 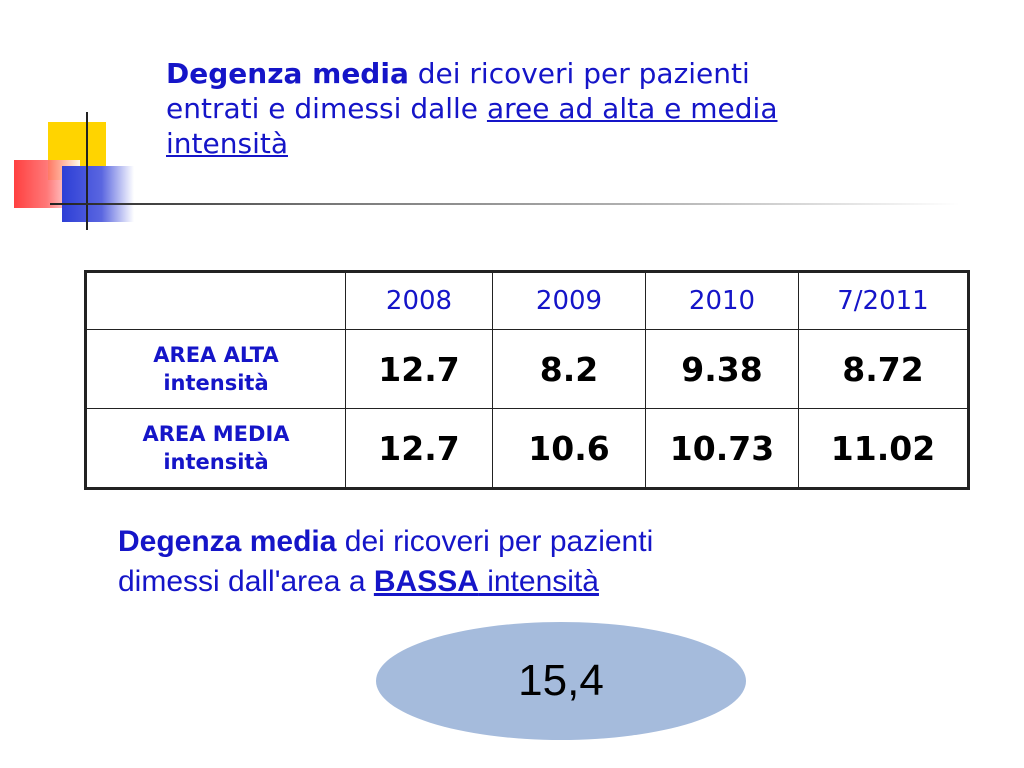 What do you see at coordinates (722, 300) in the screenshot?
I see `header-2010: 2010` at bounding box center [722, 300].